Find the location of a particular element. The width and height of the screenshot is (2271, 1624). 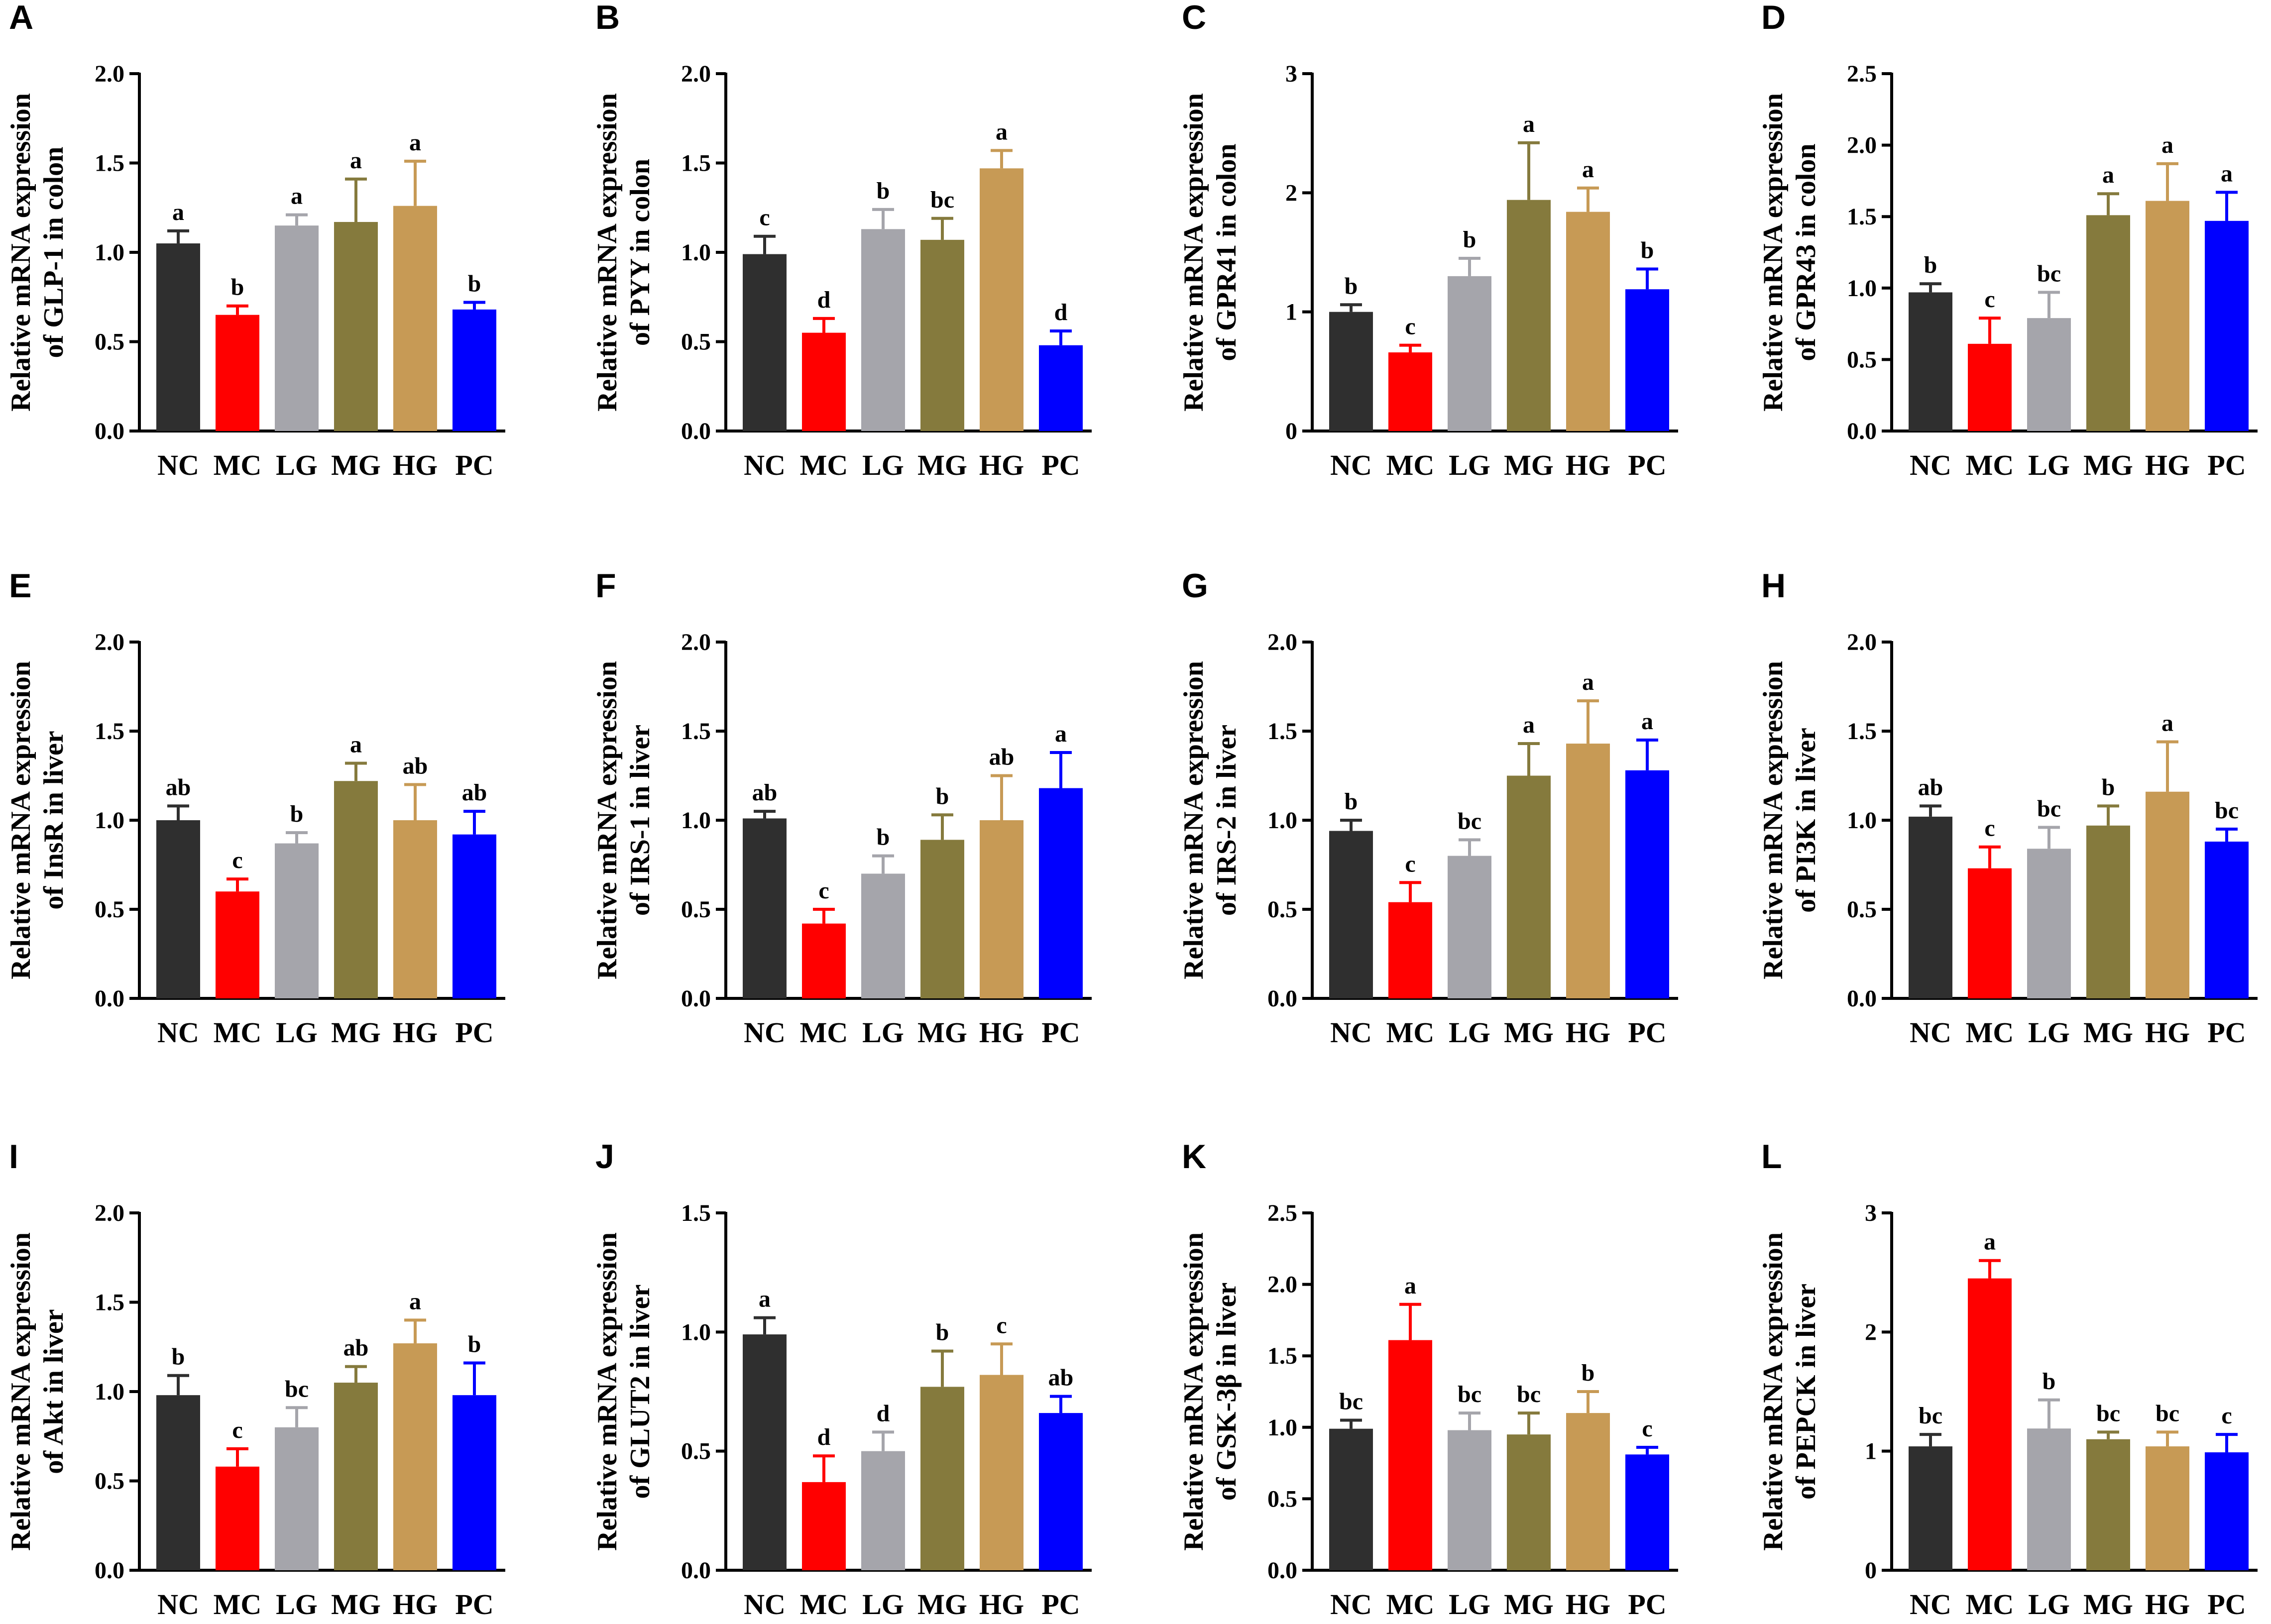

panel-h-ylabel: Relative mRNA expressionof PI3K in liver is located at coordinates (1790, 820).